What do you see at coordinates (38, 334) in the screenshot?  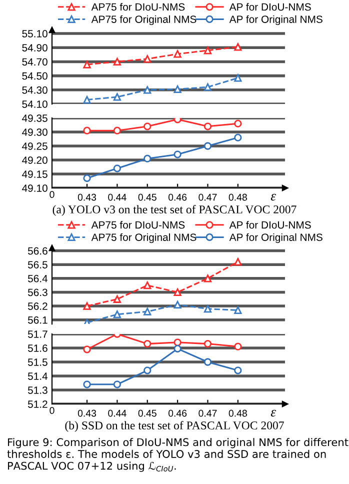 I see `y-tick-label: 51.7` at bounding box center [38, 334].